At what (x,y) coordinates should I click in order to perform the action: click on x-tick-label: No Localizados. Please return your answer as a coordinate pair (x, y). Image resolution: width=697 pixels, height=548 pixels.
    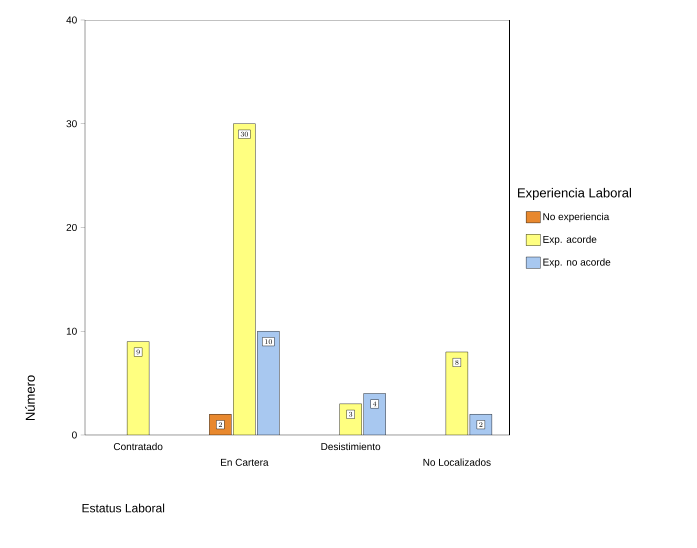
    Looking at the image, I should click on (457, 462).